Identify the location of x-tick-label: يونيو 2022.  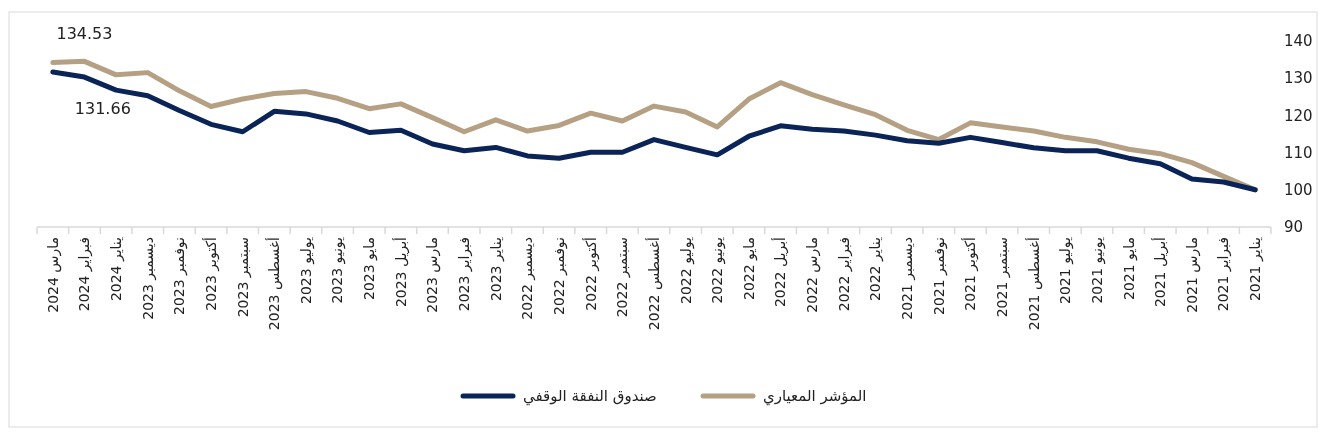
(718, 270).